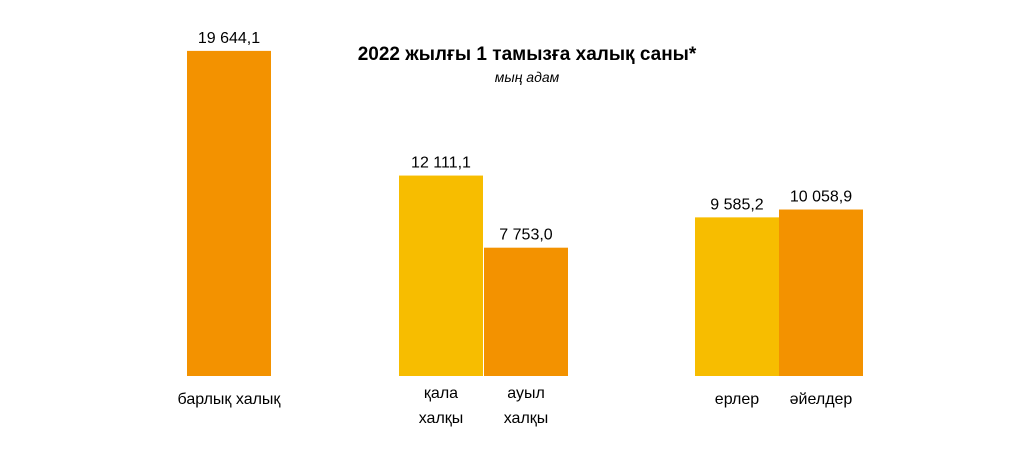 The image size is (1033, 461). What do you see at coordinates (441, 163) in the screenshot?
I see `value-label-1: 12 111,1` at bounding box center [441, 163].